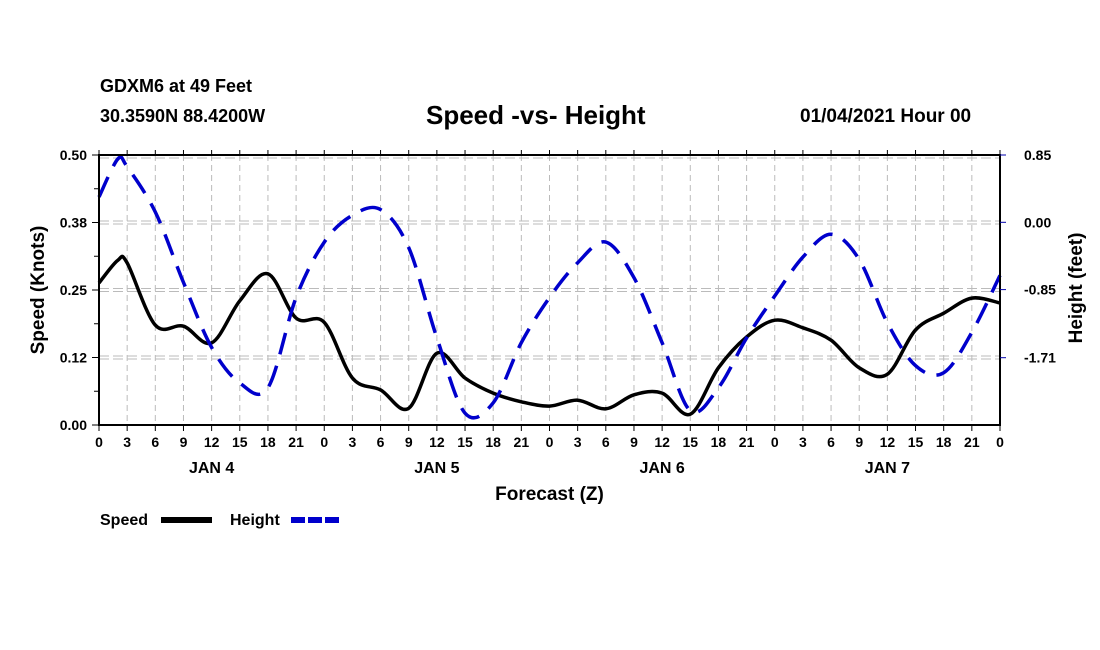  What do you see at coordinates (1040, 358) in the screenshot?
I see `y2-tick-label: -1.71` at bounding box center [1040, 358].